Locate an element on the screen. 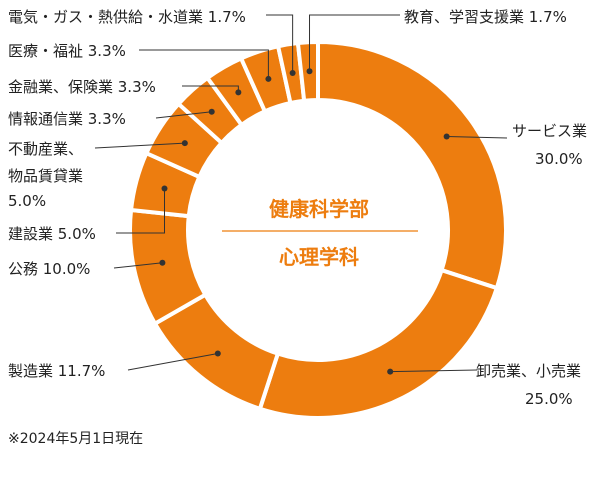  slice-label-1-line-1: 25.0% is located at coordinates (549, 399).